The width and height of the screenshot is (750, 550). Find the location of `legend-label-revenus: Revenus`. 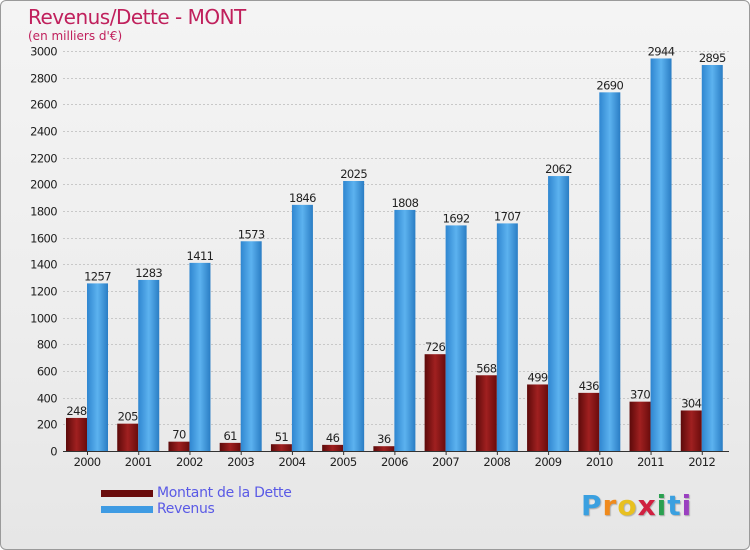

legend-label-revenus: Revenus is located at coordinates (186, 509).